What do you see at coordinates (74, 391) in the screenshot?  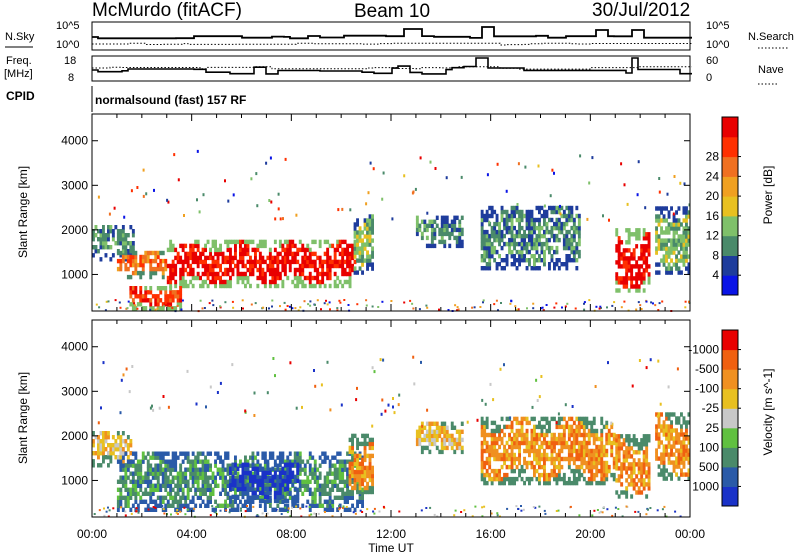 I see `y-tick-label: 3000` at bounding box center [74, 391].